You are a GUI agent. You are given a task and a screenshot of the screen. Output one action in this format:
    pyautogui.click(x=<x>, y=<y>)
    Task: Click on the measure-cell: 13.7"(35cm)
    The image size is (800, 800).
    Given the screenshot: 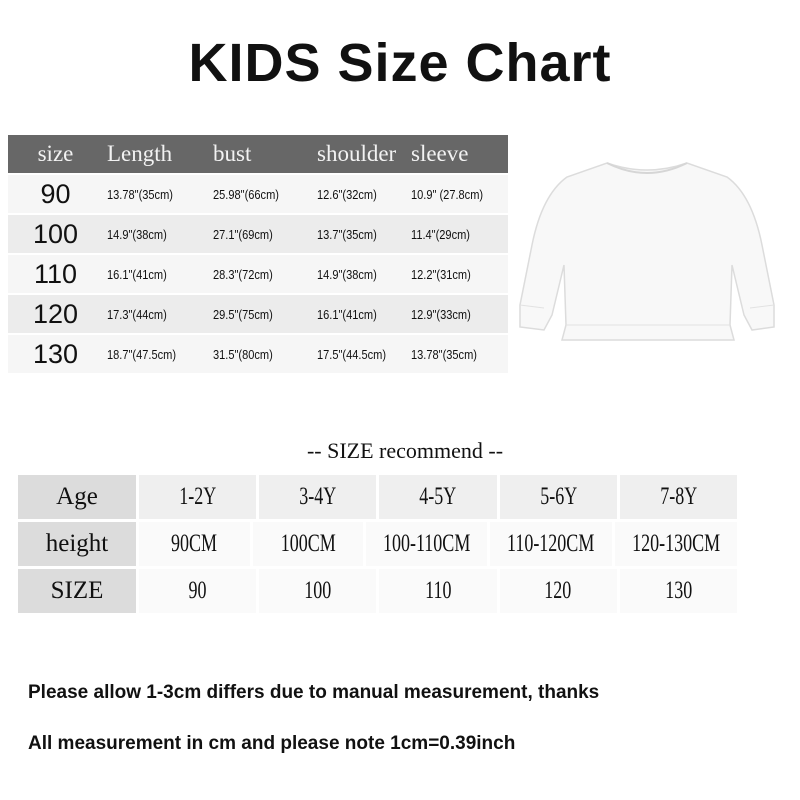 What is the action you would take?
    pyautogui.click(x=361, y=234)
    